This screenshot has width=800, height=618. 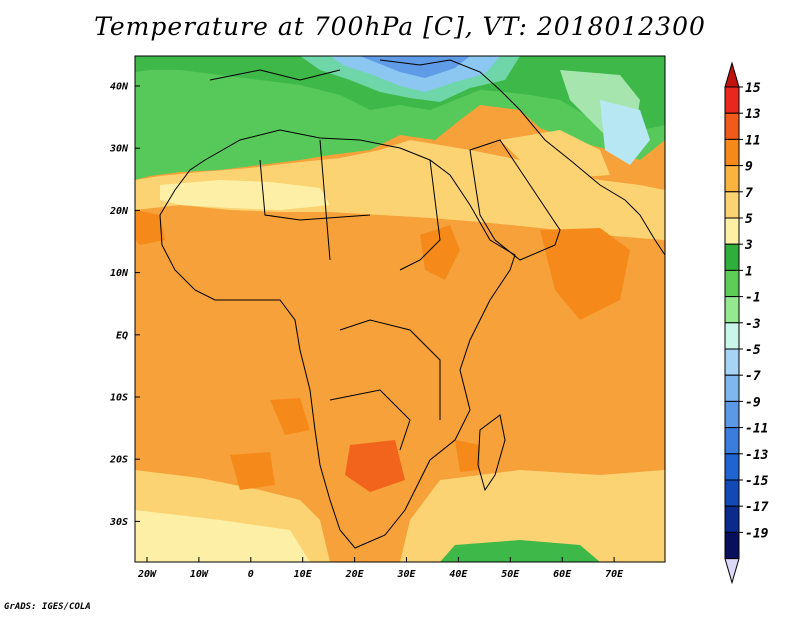 I want to click on colorbar-label: 15, so click(x=753, y=88).